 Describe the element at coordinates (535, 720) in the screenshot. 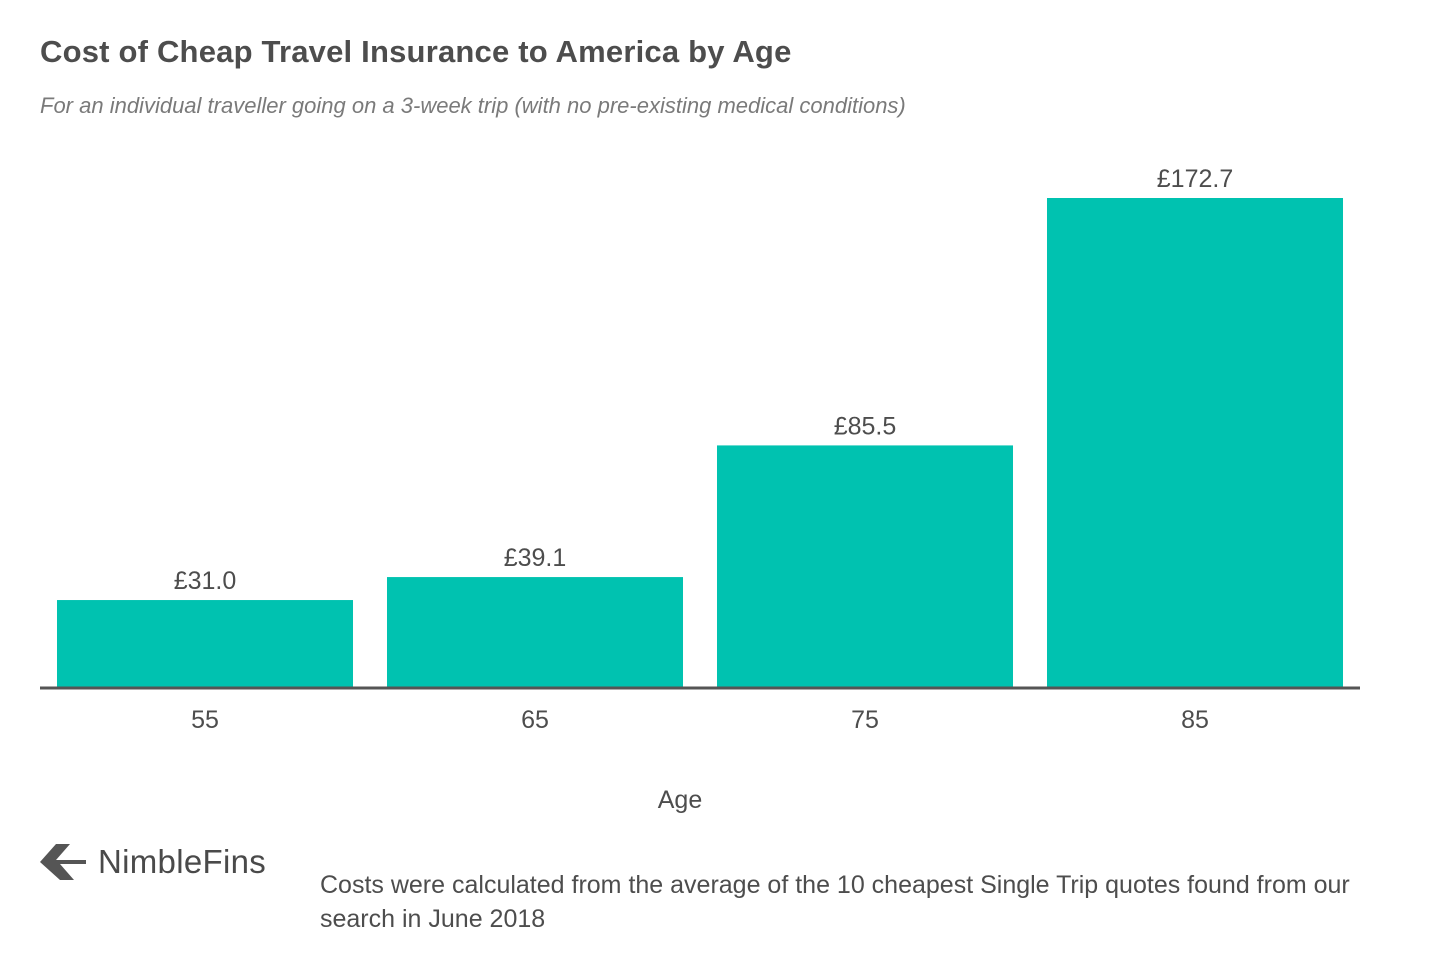

I see `x-tick-label-65: 65` at that location.